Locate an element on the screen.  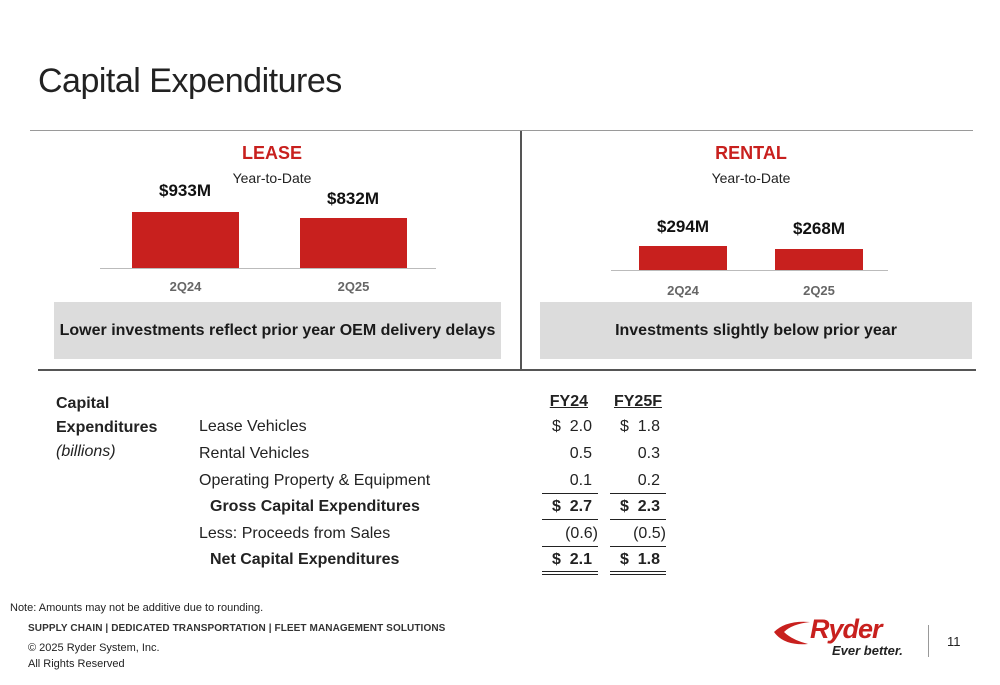
lease-axis-label-2q25: 2Q25 is located at coordinates (353, 286).